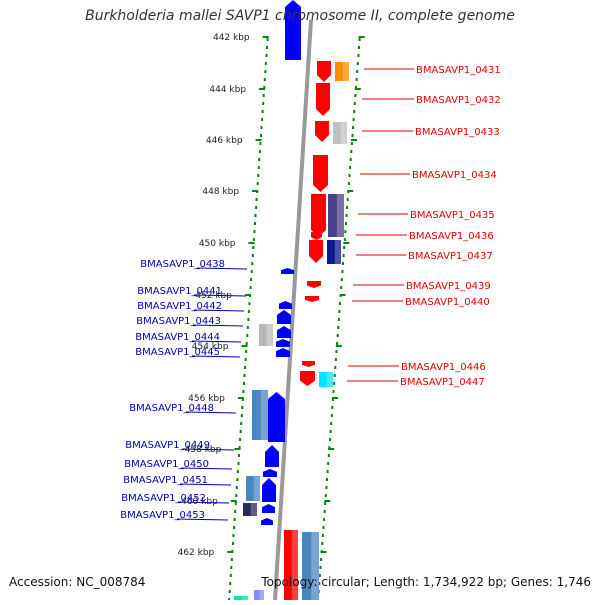 This screenshot has width=600, height=605. I want to click on reverse-gene-label: BMASAVP1_0448, so click(171, 408).